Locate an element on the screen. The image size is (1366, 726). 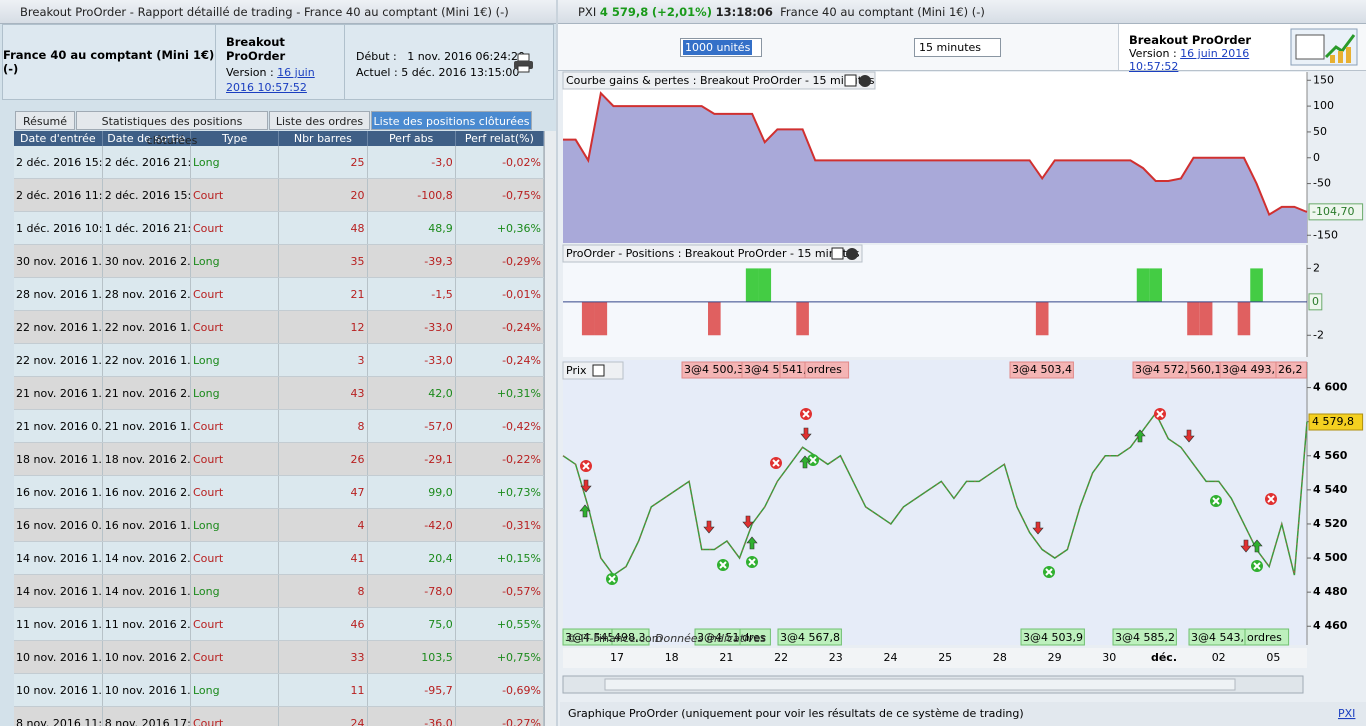
table-cell: -0,29% is located at coordinates (500, 261).